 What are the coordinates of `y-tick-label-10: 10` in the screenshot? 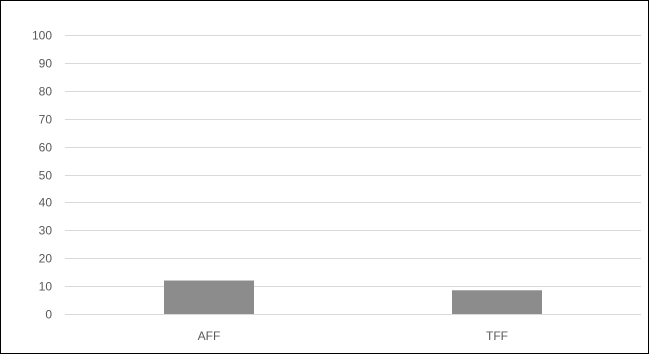 It's located at (46, 287).